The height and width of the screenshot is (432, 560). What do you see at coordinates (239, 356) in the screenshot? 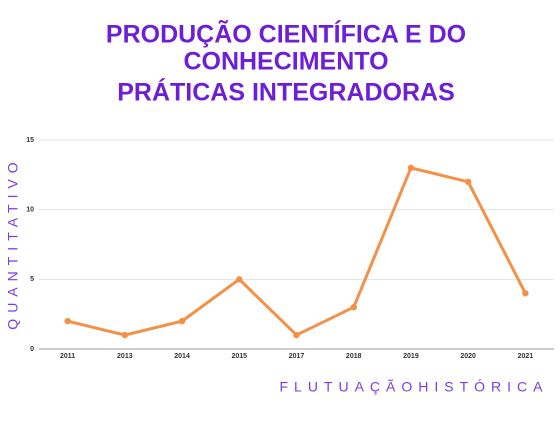
I see `x-tick-label: 2015` at bounding box center [239, 356].